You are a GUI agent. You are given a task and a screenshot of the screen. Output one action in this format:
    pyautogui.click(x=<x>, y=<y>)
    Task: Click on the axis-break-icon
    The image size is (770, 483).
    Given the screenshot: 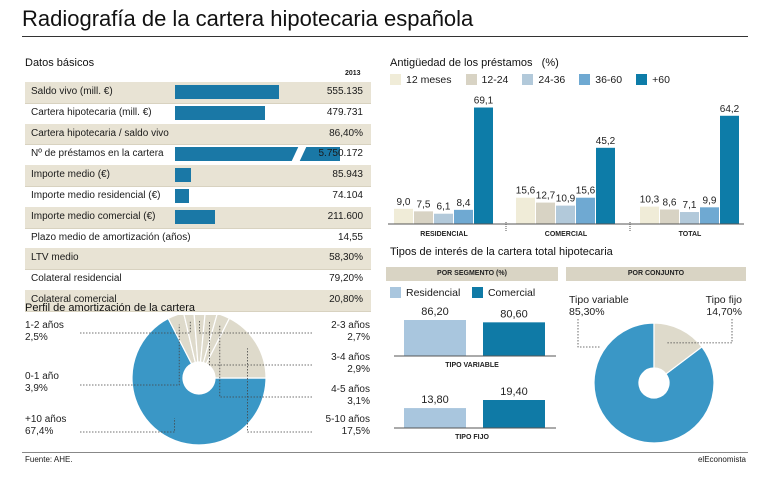 What is the action you would take?
    pyautogui.click(x=299, y=154)
    